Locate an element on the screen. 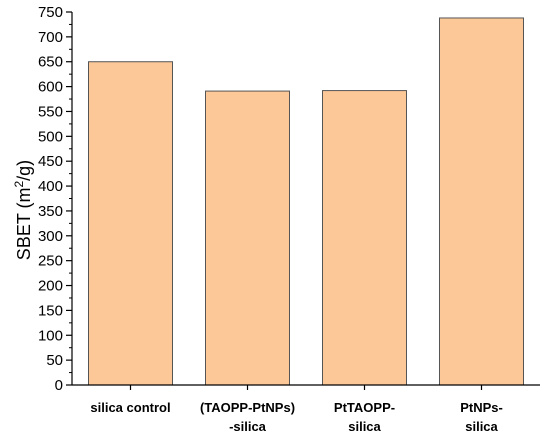  y-tick-label: 700 is located at coordinates (50, 37).